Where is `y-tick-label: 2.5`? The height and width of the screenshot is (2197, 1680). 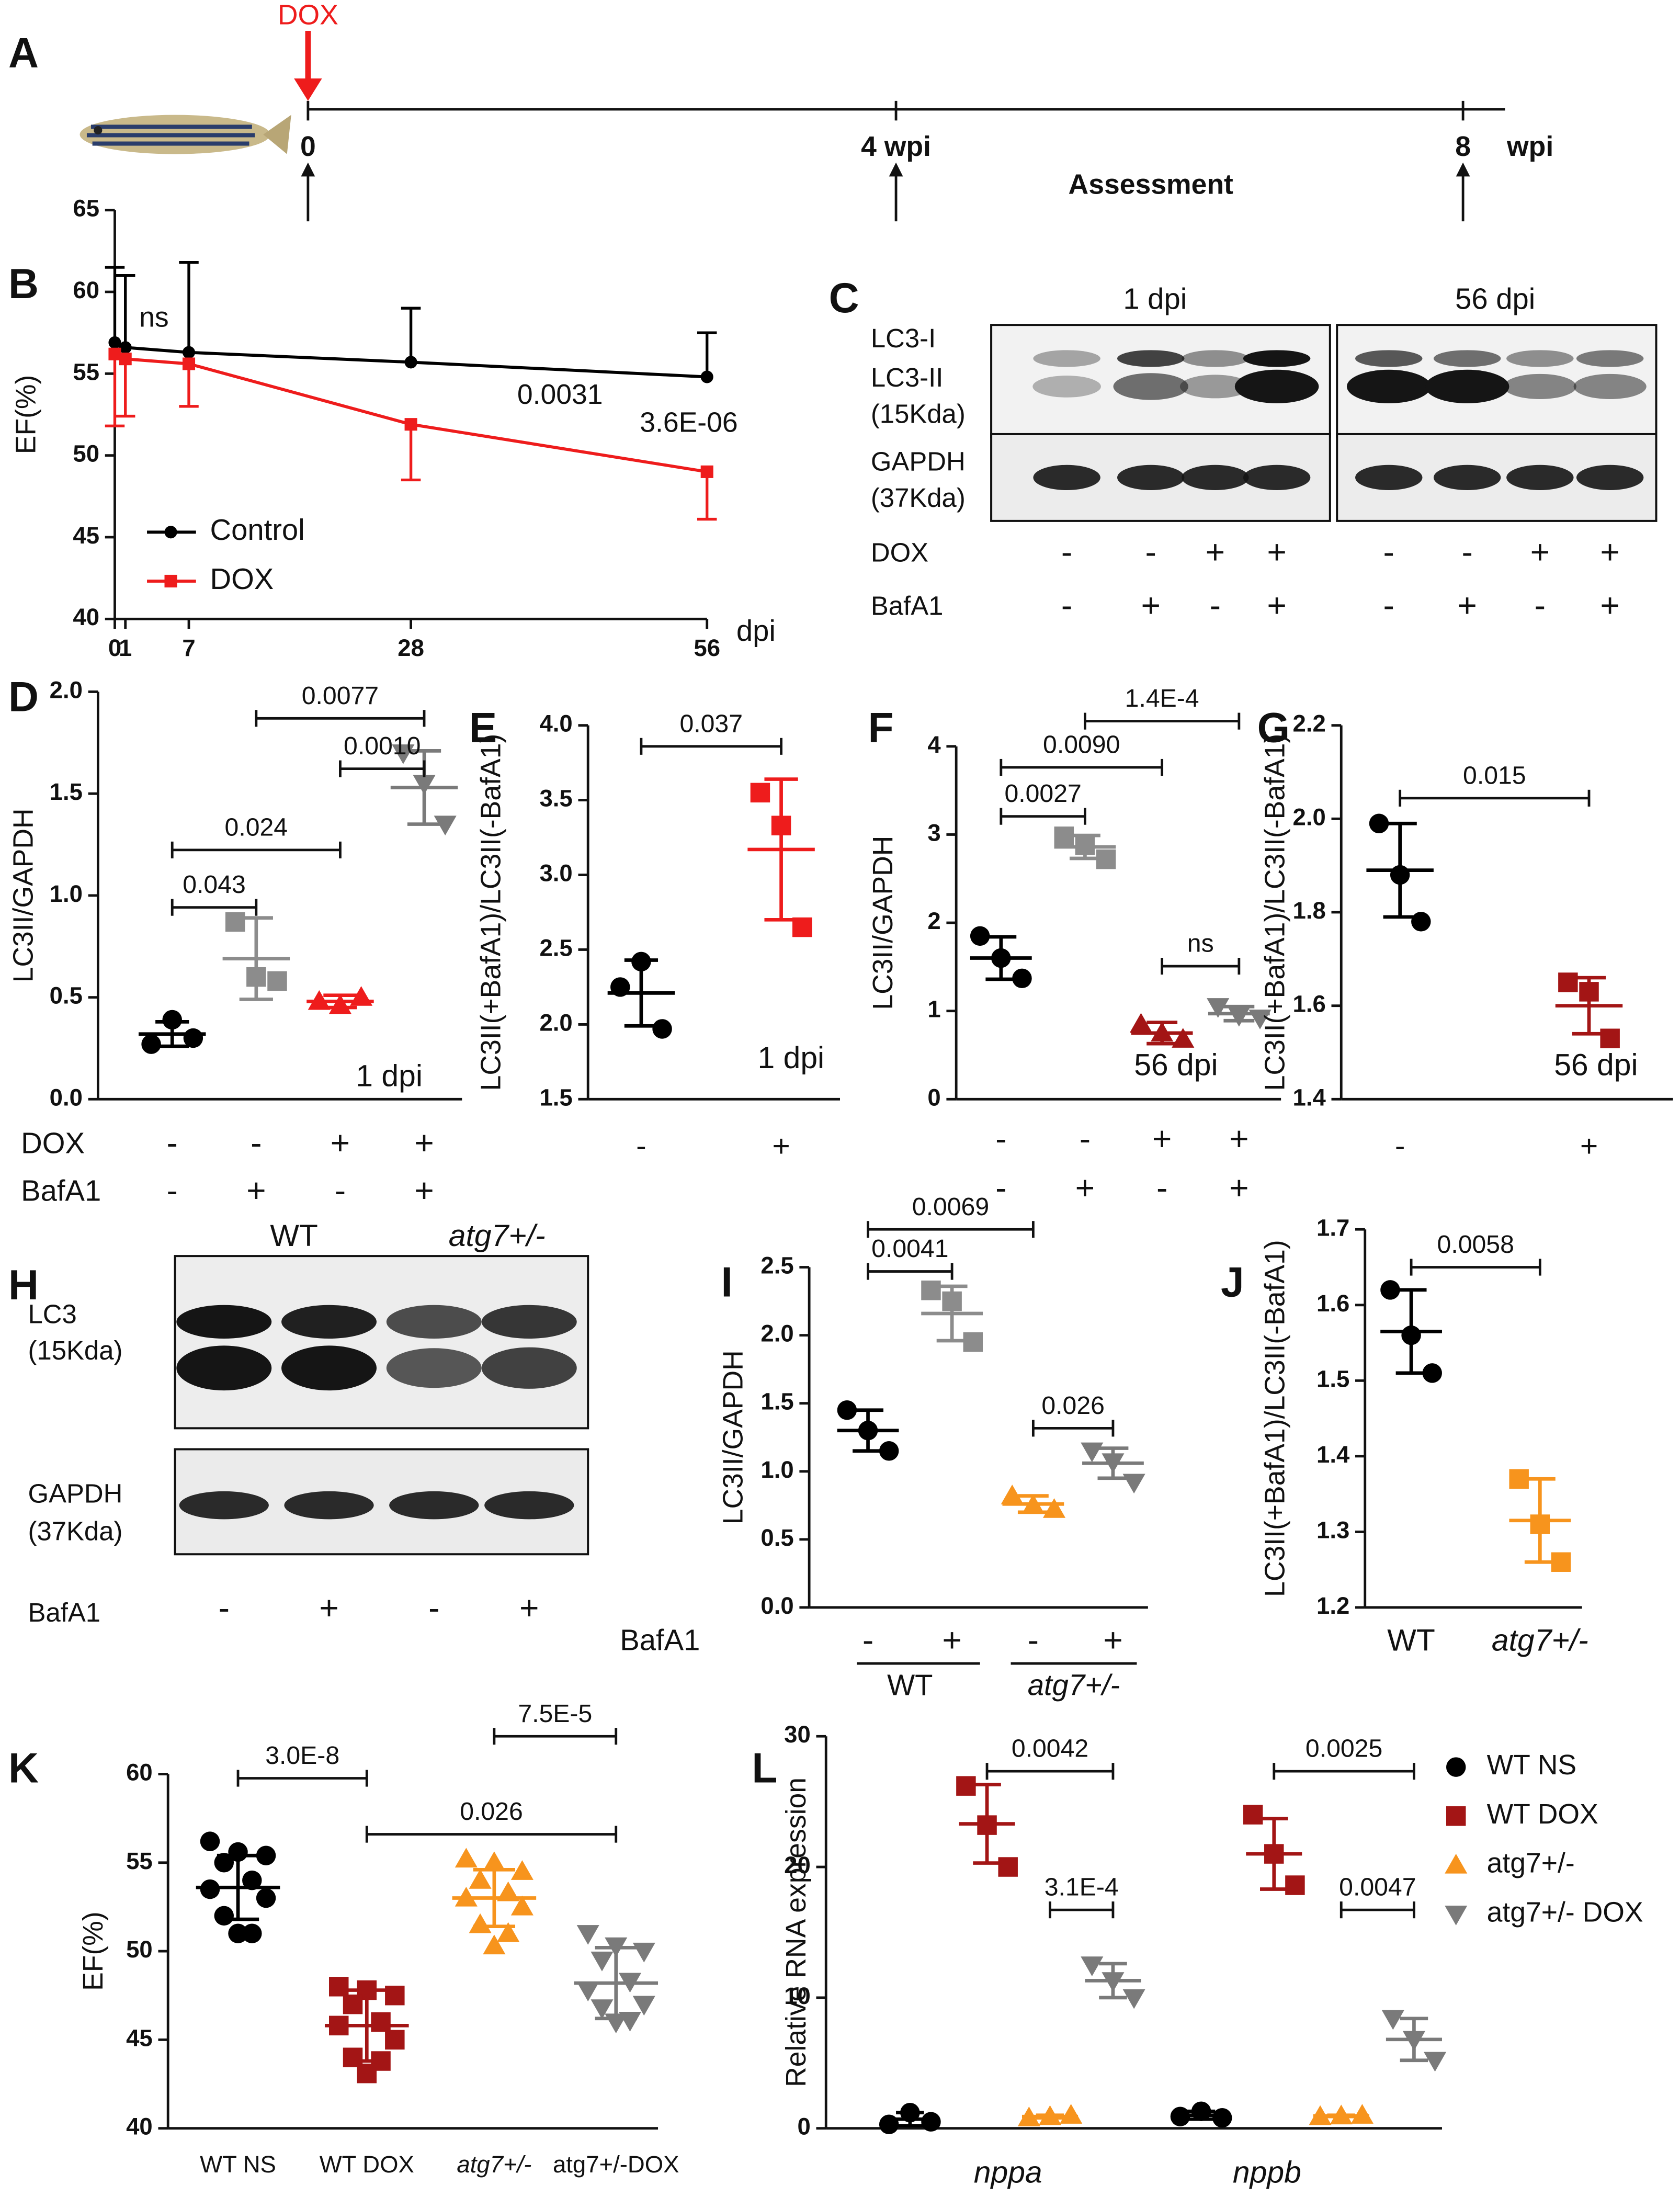 y-tick-label: 2.5 is located at coordinates (555, 947).